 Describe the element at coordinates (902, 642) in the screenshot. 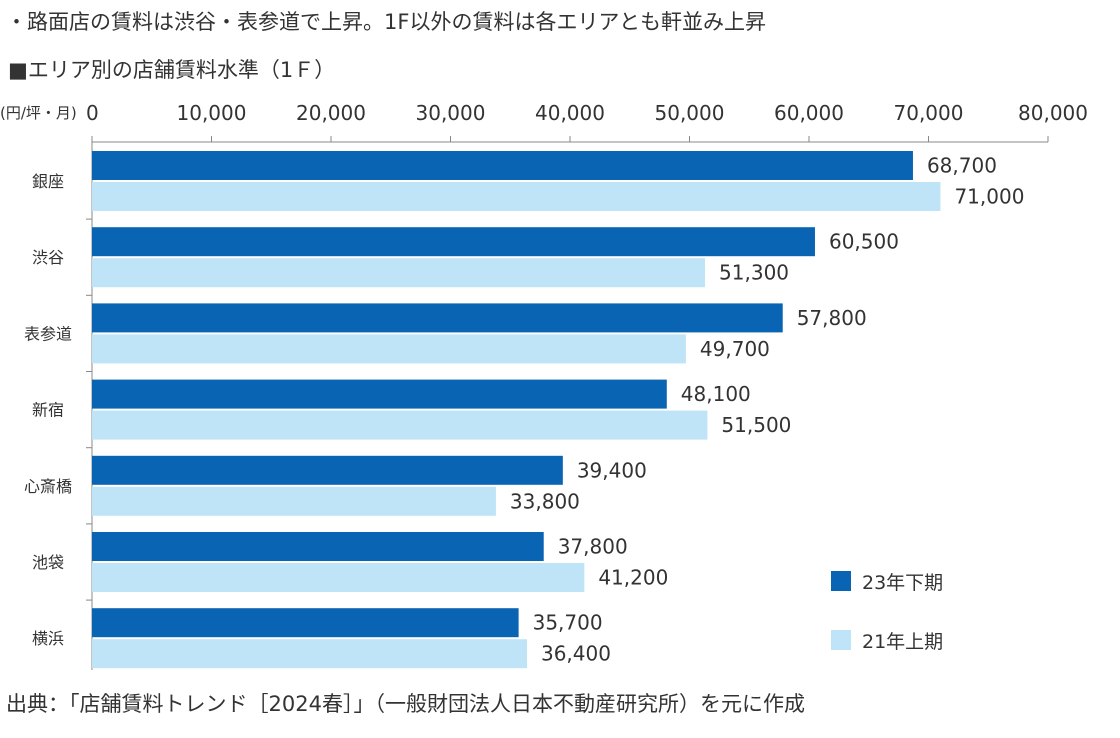

I see `legend-label: 21年上期` at that location.